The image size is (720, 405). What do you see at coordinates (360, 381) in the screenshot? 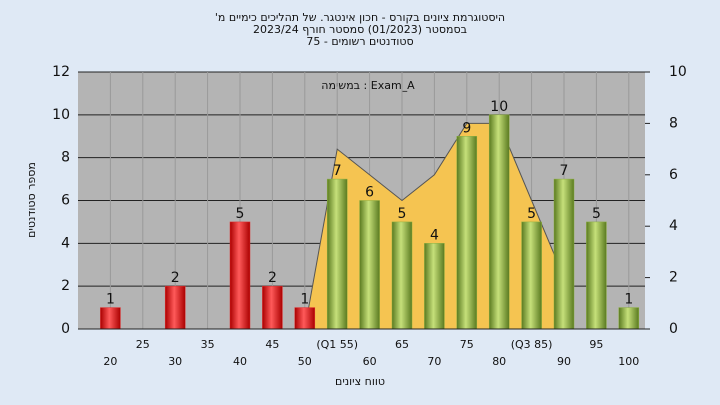
I see `x-axis-label: טווח ציונים` at bounding box center [360, 381].